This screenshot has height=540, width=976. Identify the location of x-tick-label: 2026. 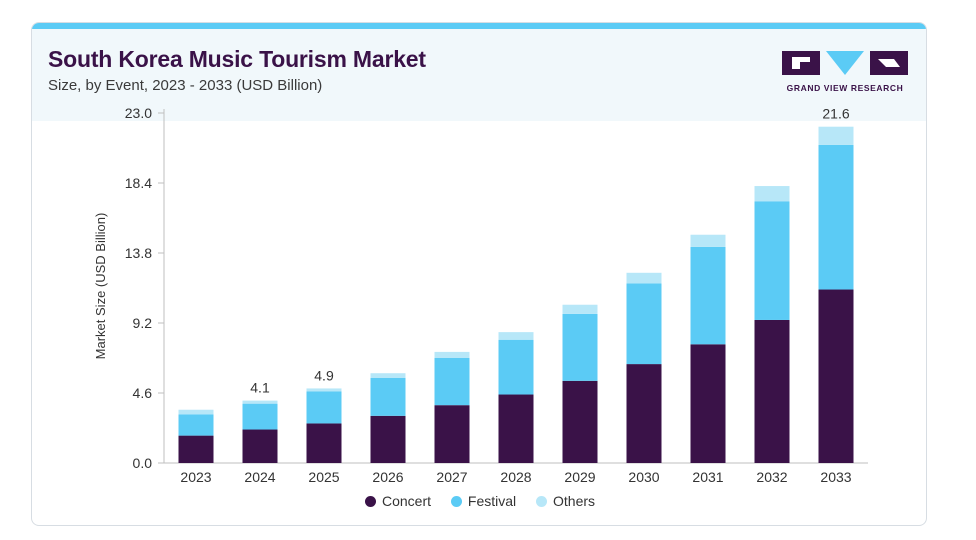
(387, 477).